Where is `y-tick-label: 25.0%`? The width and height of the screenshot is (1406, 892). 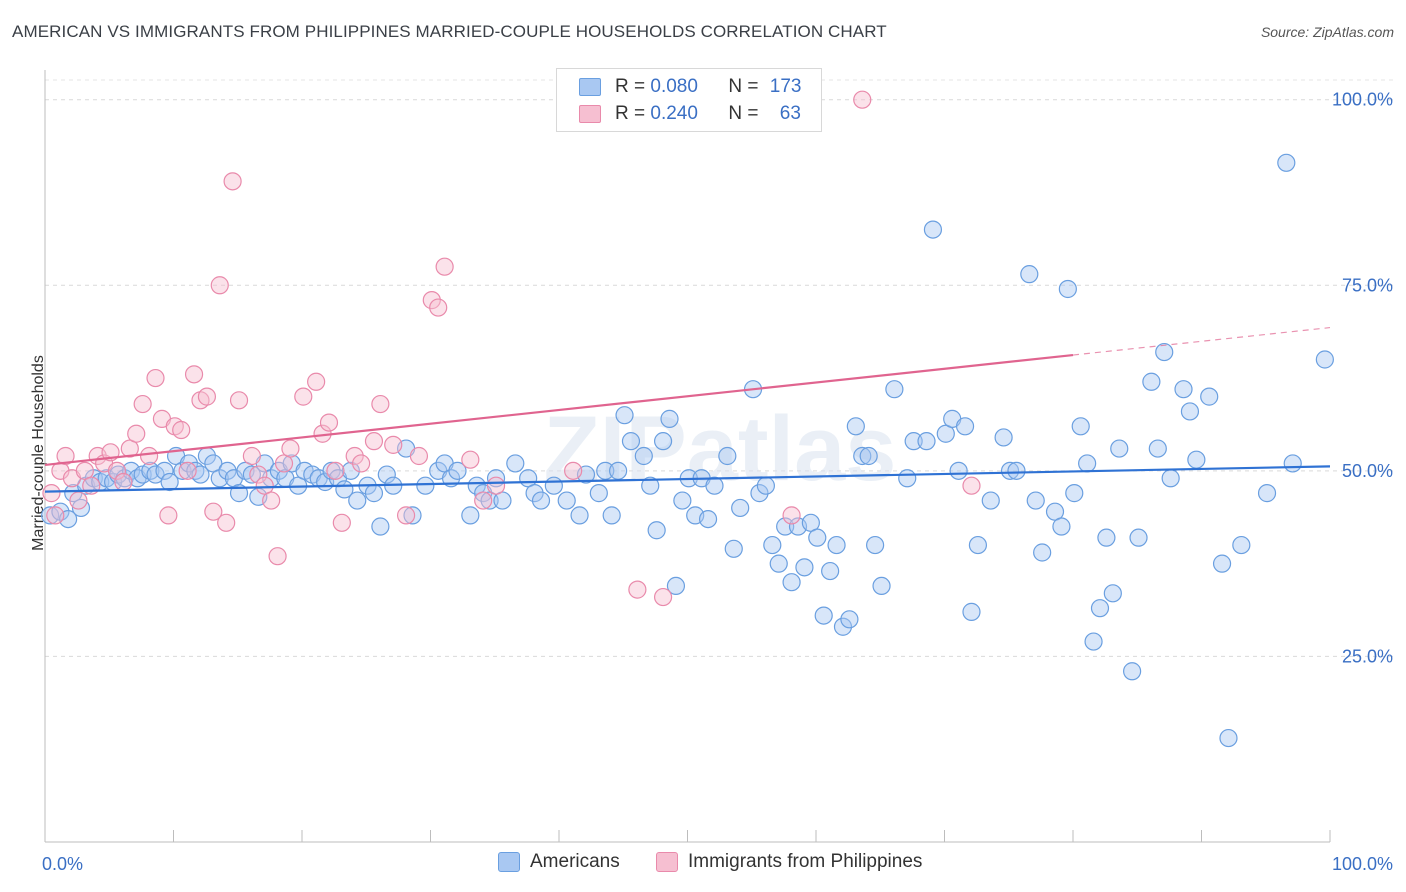
y-tick-label: 25.0% is located at coordinates (1367, 656).